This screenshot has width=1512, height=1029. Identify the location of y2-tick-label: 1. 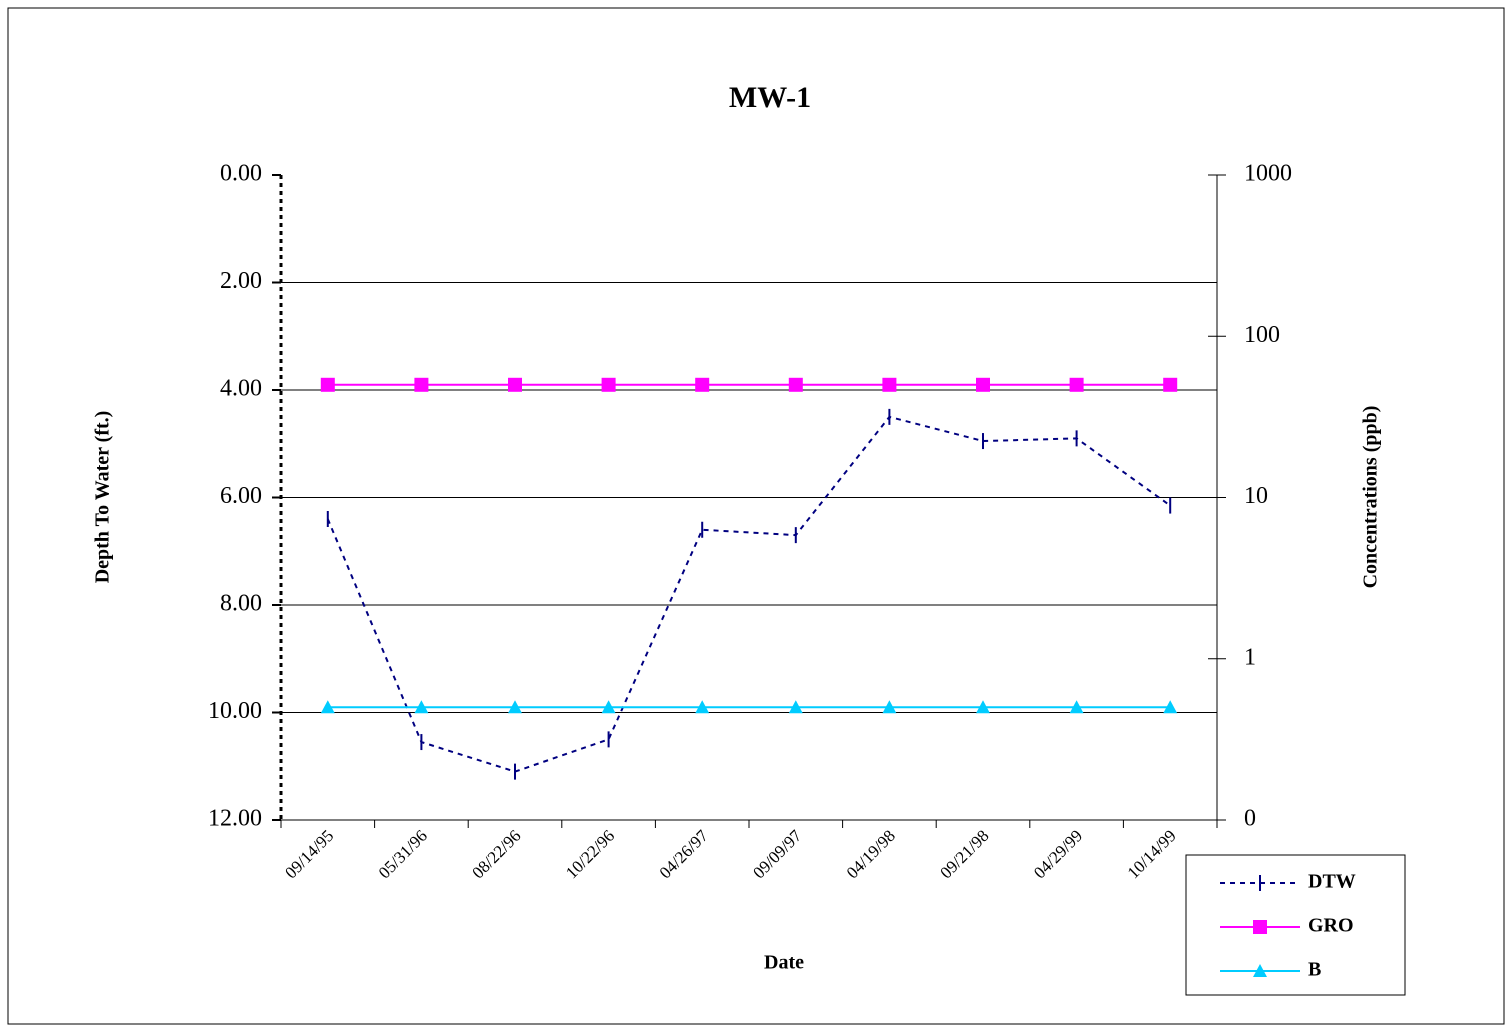
(1250, 657).